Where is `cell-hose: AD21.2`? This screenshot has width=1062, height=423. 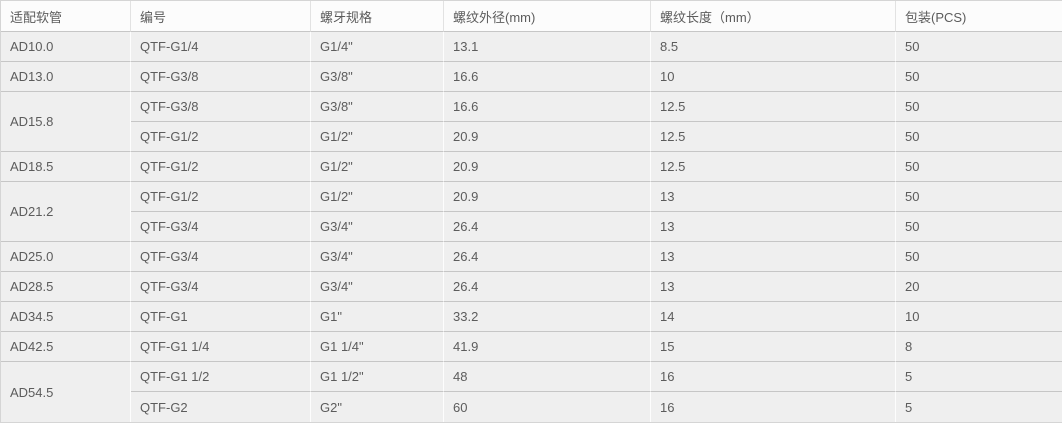
cell-hose: AD21.2 is located at coordinates (66, 212).